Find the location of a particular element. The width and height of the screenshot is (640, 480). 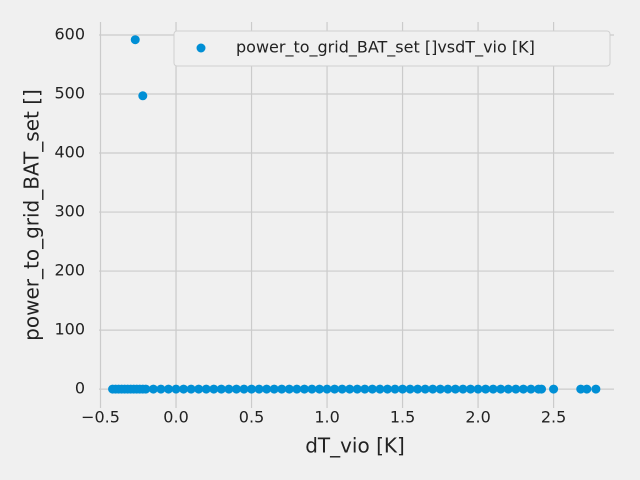

y-tick-label: 0 is located at coordinates (80, 388).